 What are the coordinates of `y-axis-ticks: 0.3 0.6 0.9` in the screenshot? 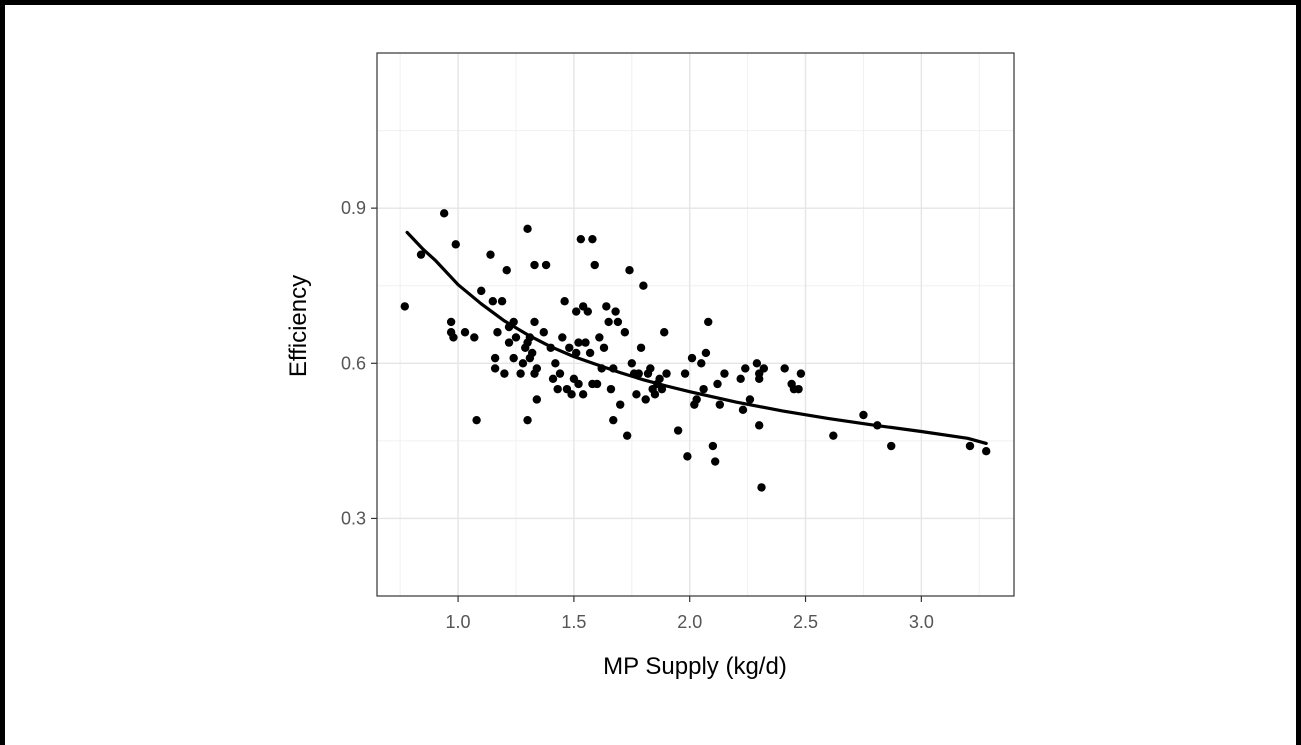 It's located at (359, 363).